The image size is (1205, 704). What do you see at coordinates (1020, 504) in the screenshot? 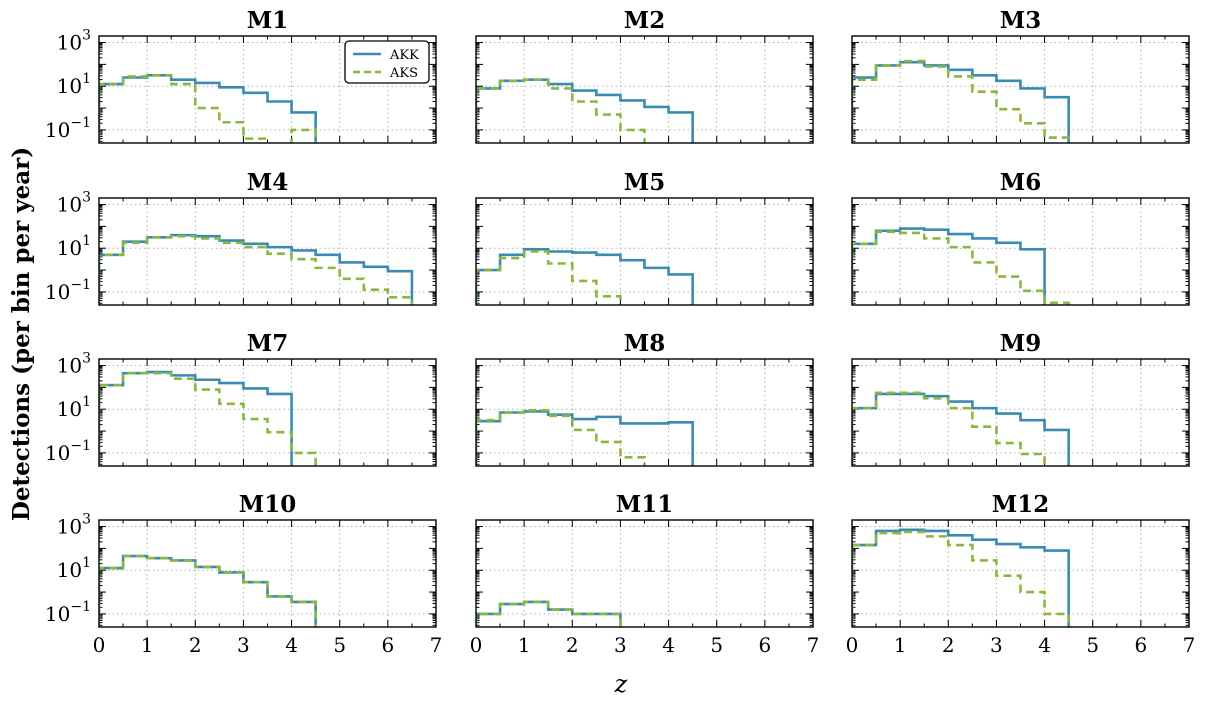
I see `panel-title: M12` at bounding box center [1020, 504].